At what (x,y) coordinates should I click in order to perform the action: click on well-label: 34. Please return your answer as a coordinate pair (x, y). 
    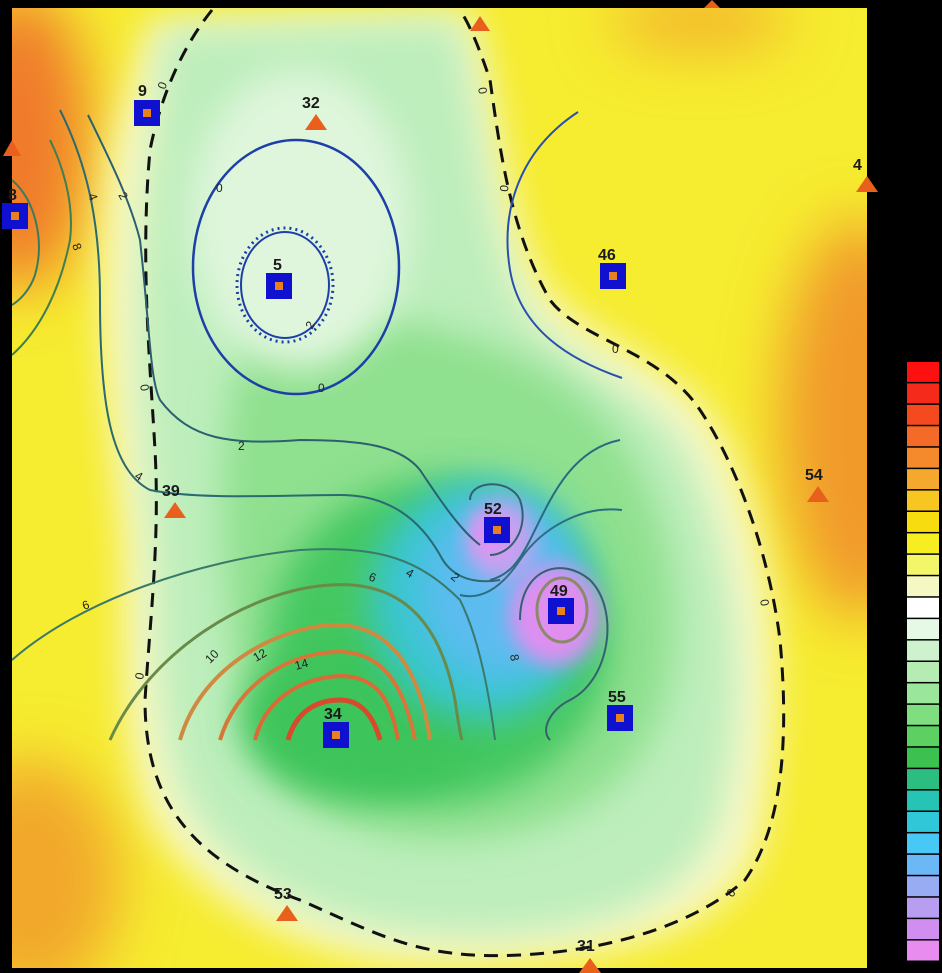
    Looking at the image, I should click on (333, 714).